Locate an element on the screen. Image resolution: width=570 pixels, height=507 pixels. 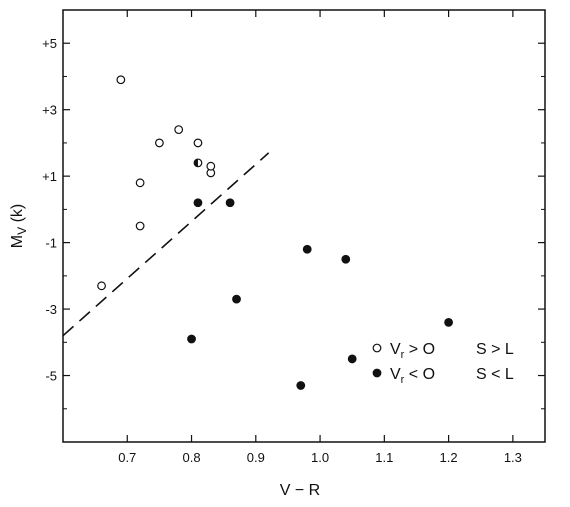
legend-filled-cond: < O is located at coordinates (419, 374).